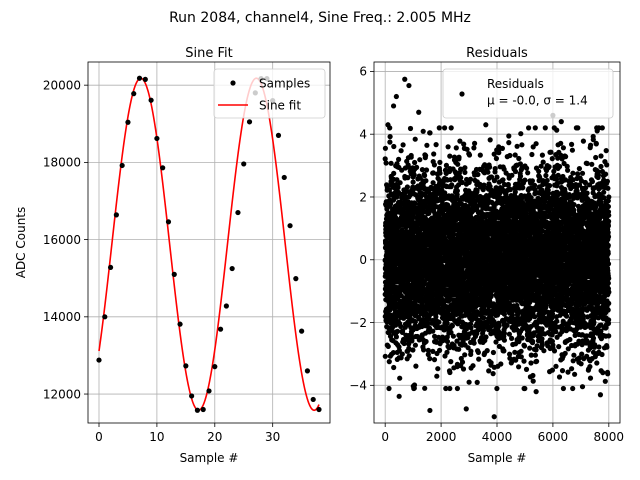 This screenshot has width=640, height=480. Describe the element at coordinates (62, 240) in the screenshot. I see `y-tick-label: 16000` at that location.